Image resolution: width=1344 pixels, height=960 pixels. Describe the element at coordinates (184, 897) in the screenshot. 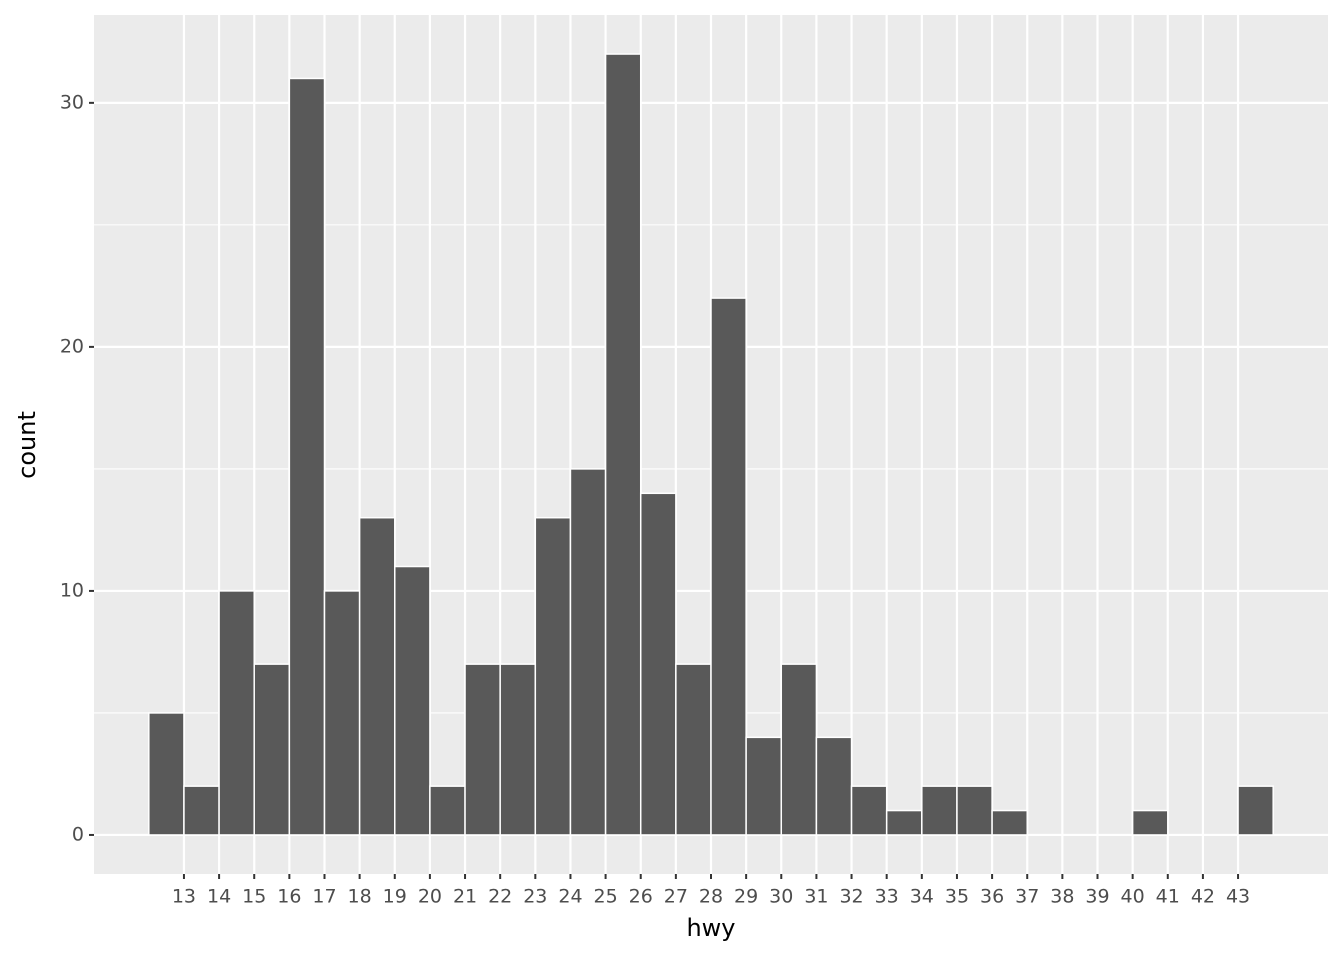

I see `x-tick-label: 13` at that location.